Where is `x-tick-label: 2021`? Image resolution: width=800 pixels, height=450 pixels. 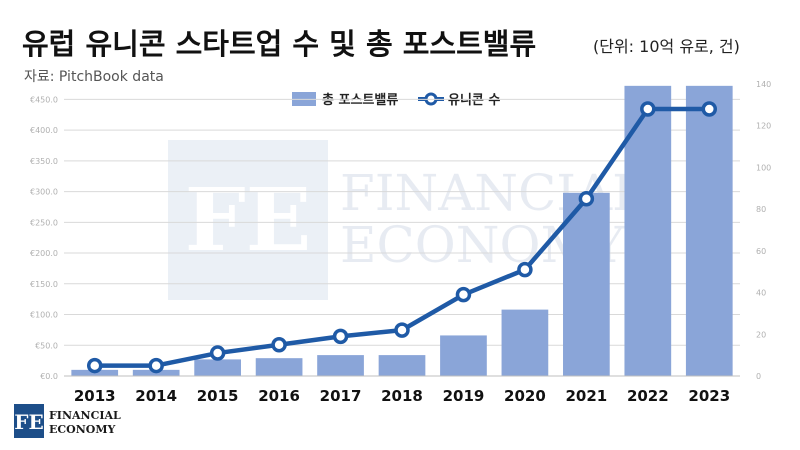 x-tick-label: 2021 is located at coordinates (586, 396).